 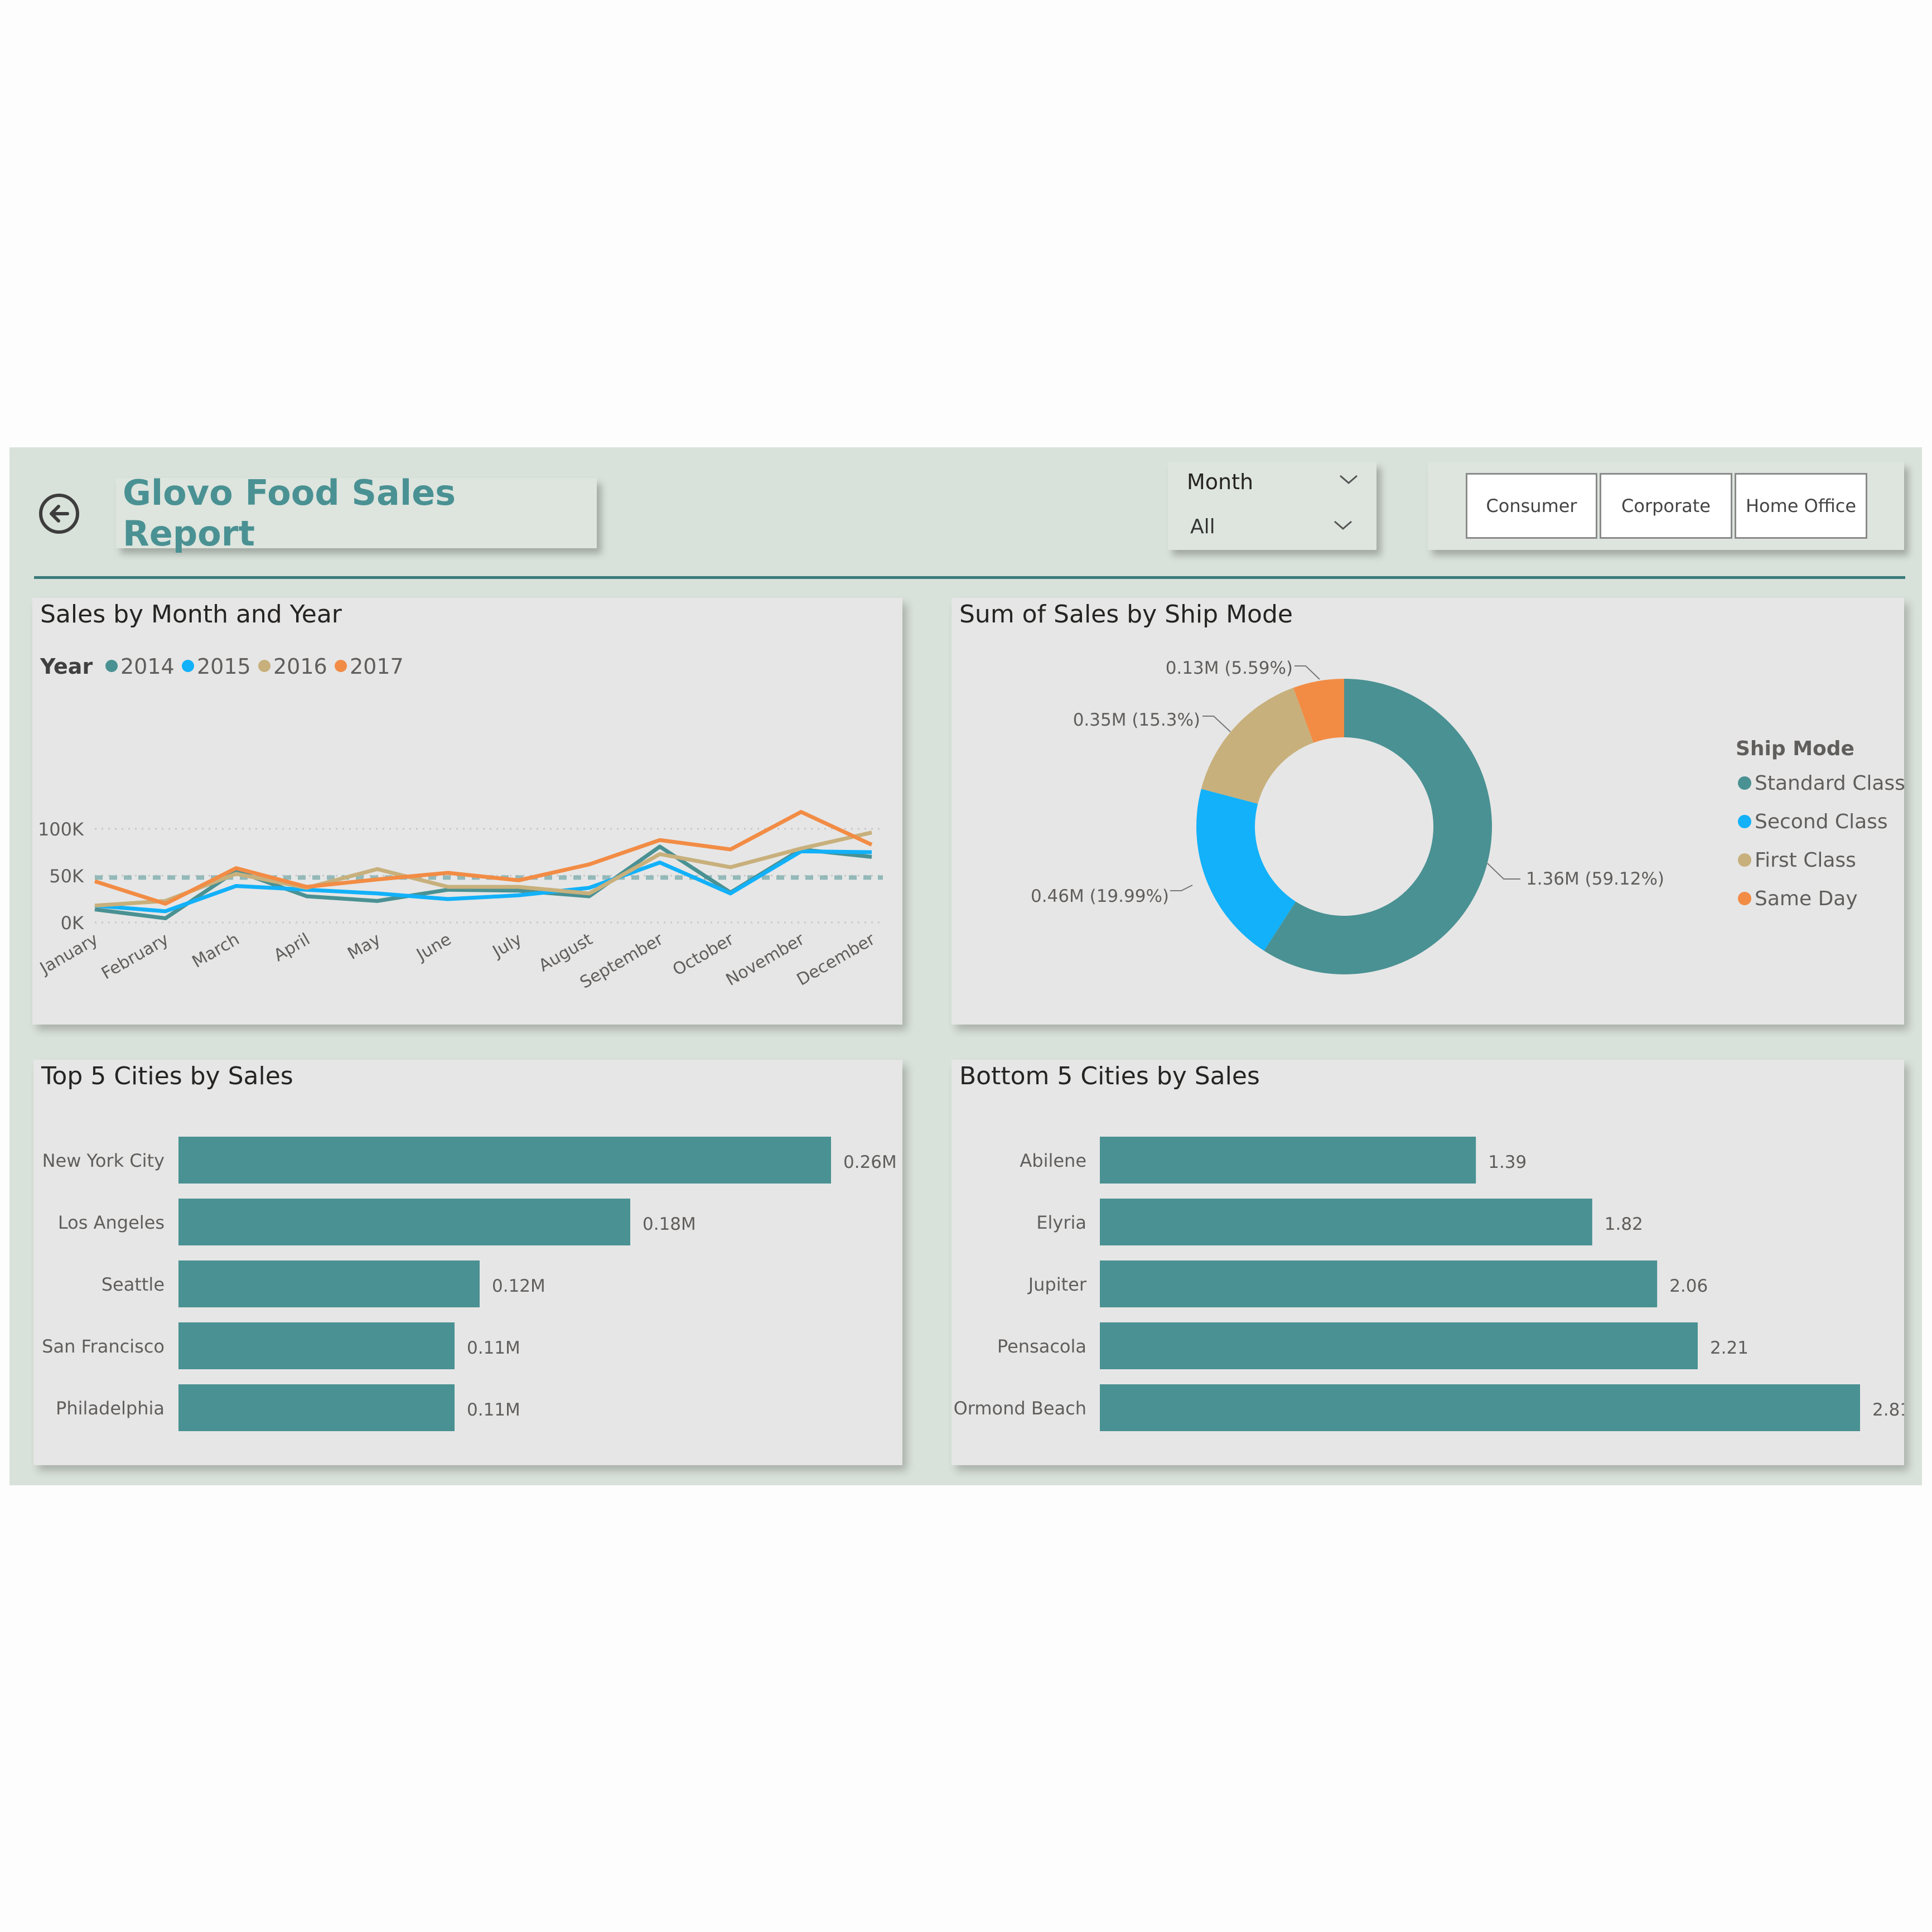 I want to click on segment-slicer: Consumer Corporate Home Office, so click(x=1666, y=506).